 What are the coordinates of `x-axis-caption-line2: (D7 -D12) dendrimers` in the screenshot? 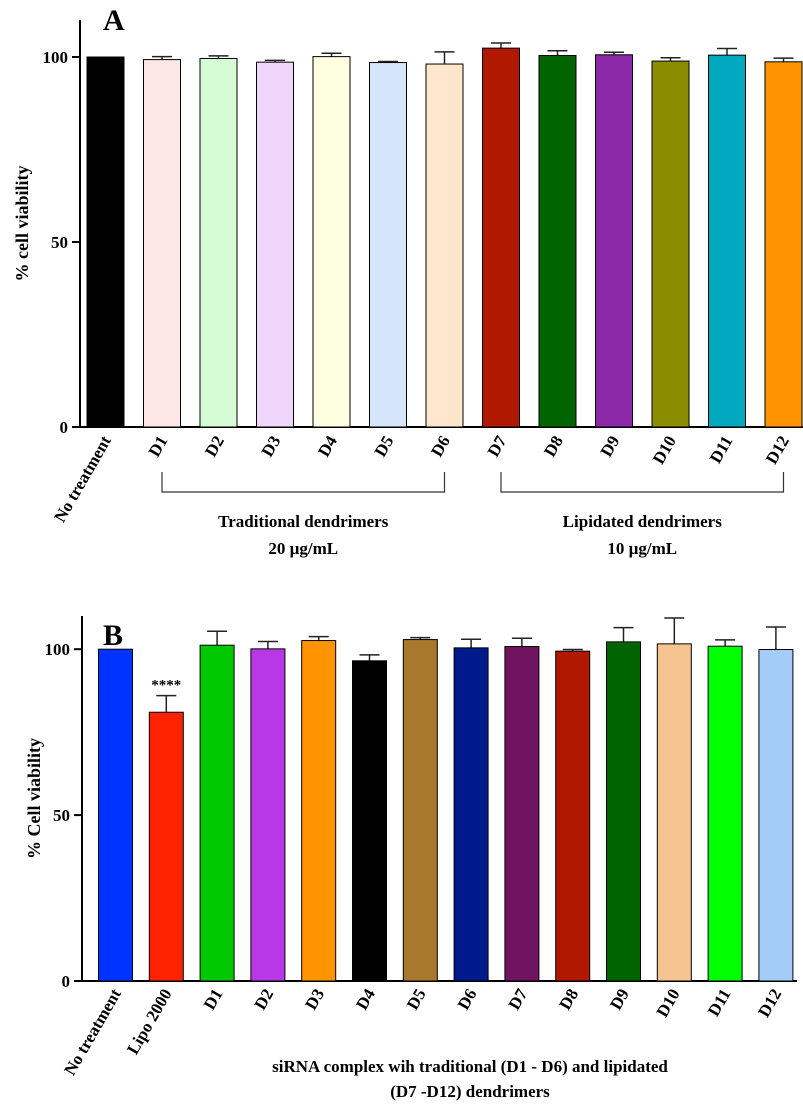 It's located at (470, 1091).